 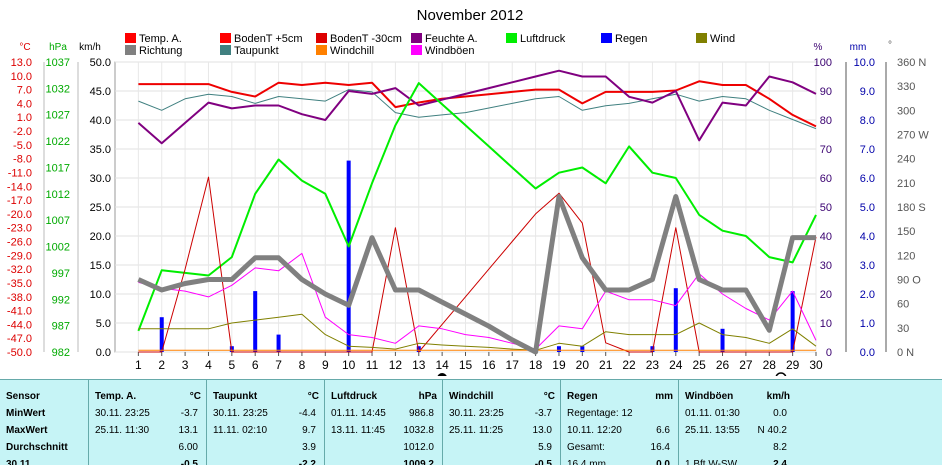 I want to click on stats-row-label: 11.11. 02:10, so click(x=240, y=430).